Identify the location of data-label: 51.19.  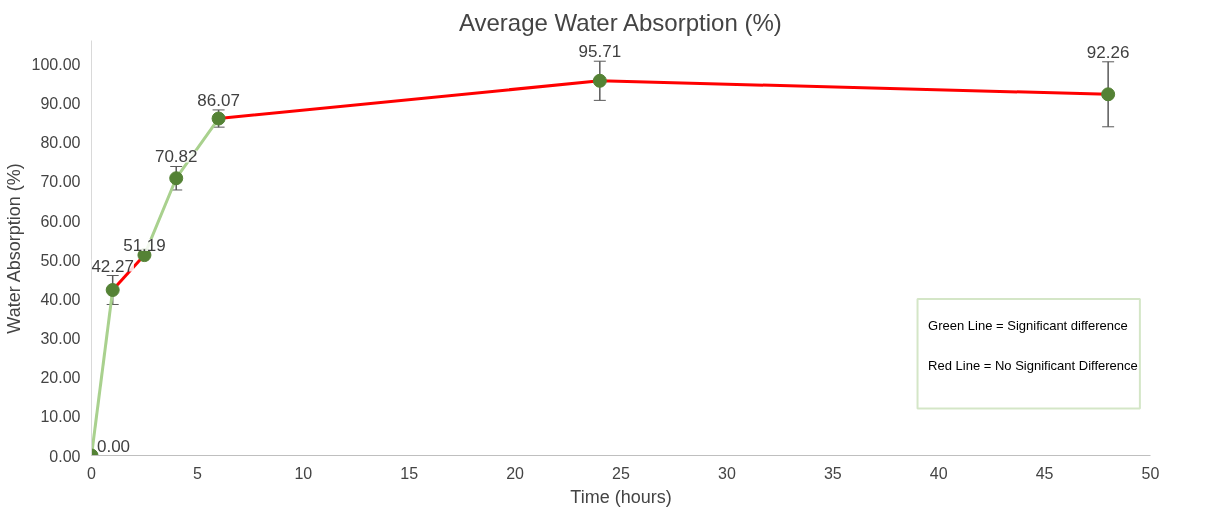
(144, 246).